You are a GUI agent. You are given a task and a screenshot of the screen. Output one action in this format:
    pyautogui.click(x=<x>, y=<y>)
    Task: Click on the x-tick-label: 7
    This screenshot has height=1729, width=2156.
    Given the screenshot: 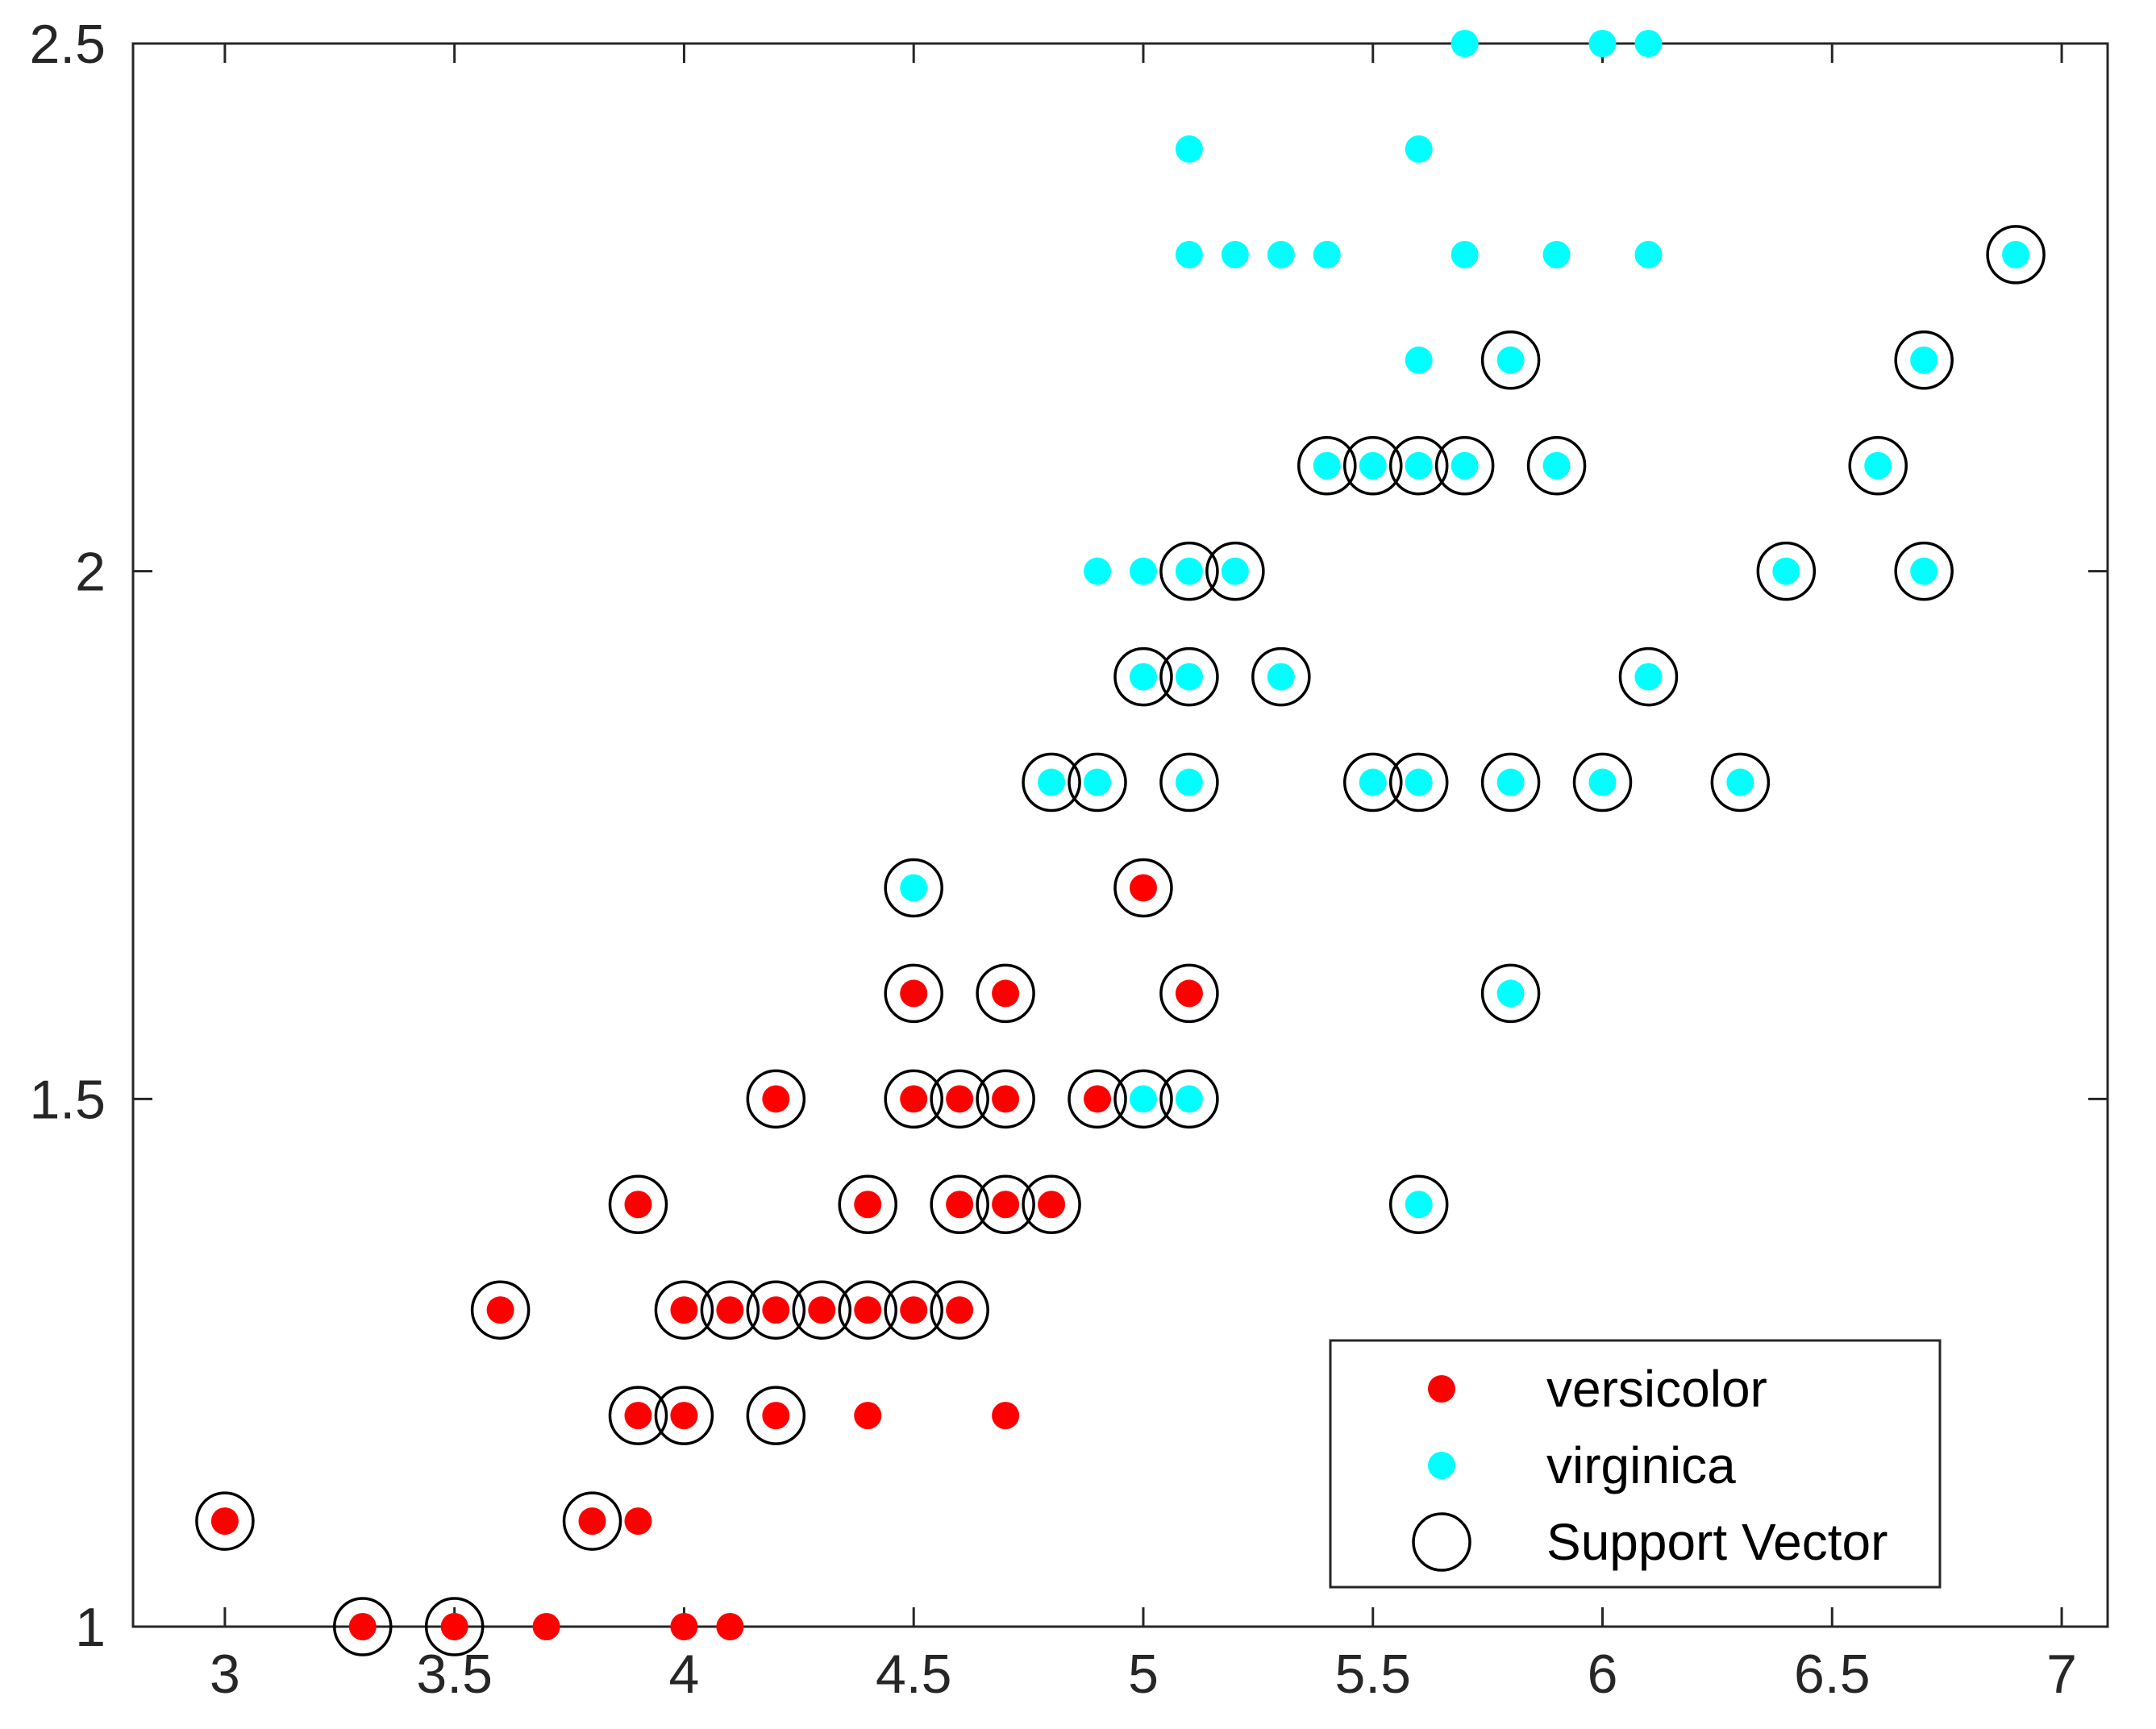 What is the action you would take?
    pyautogui.click(x=2061, y=1674)
    